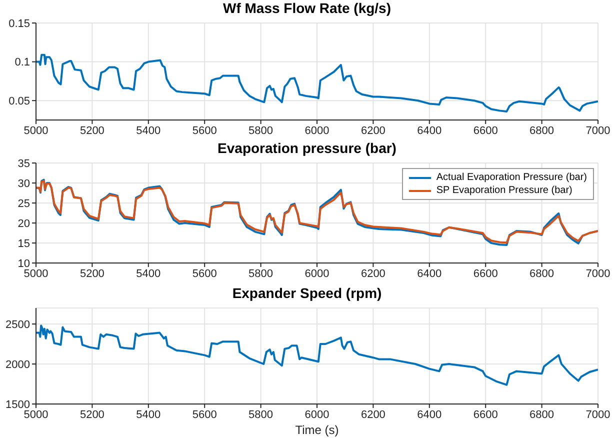 This screenshot has width=614, height=438. I want to click on x-axis-title: Time (s), so click(317, 430).